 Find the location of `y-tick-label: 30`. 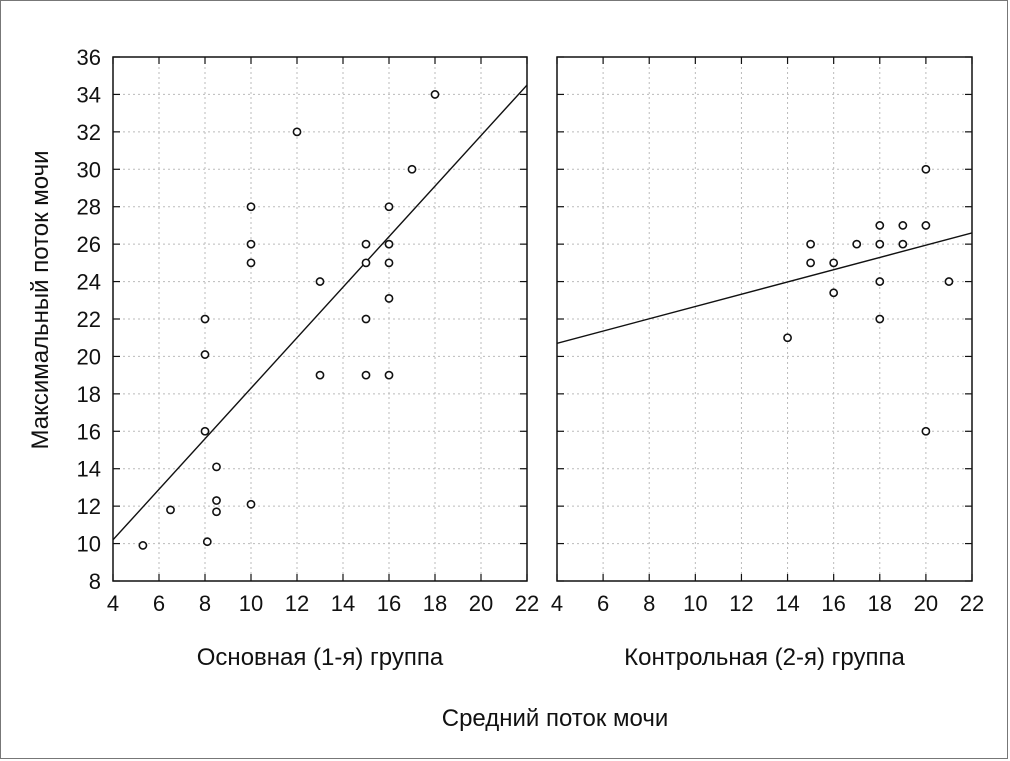

y-tick-label: 30 is located at coordinates (89, 169).